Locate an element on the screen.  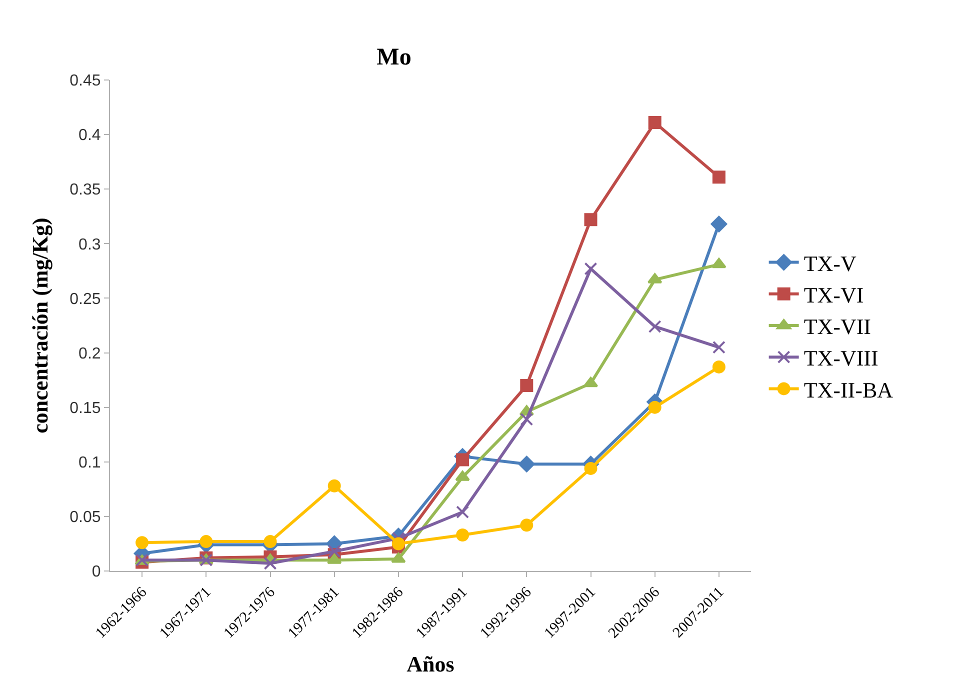
y-axis-title: concentración (mg/Kg) is located at coordinates (39, 326).